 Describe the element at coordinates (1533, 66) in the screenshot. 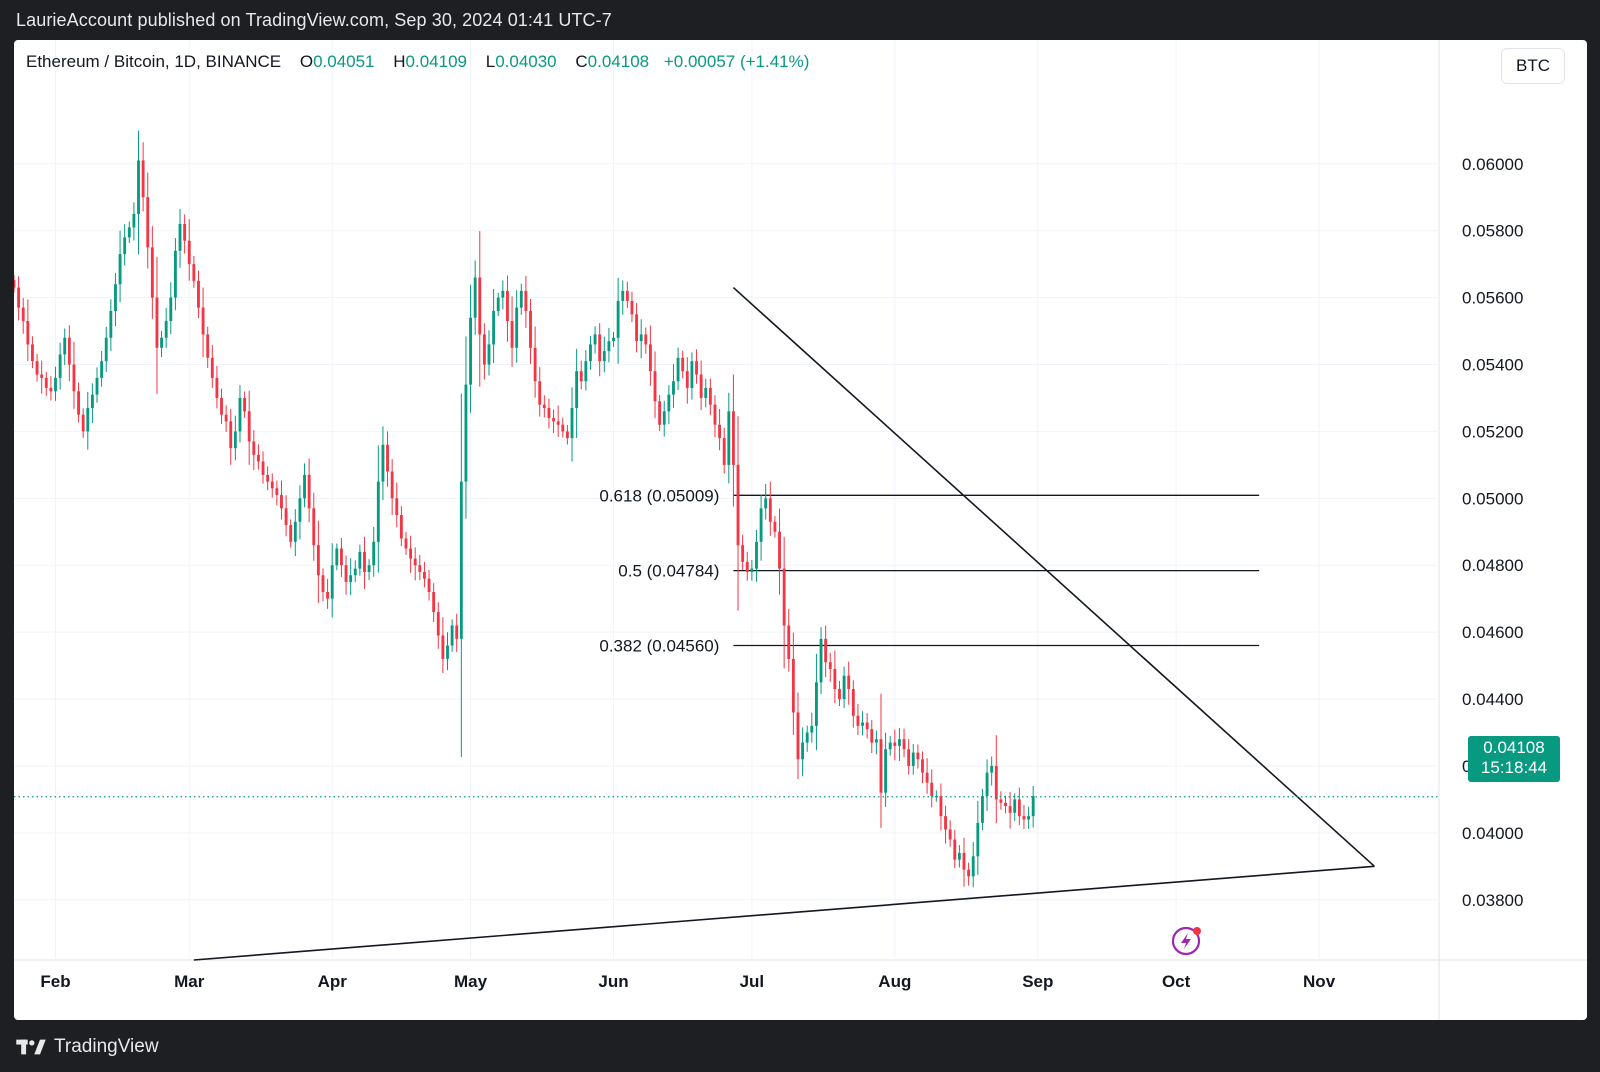

I see `currency-button: BTC` at that location.